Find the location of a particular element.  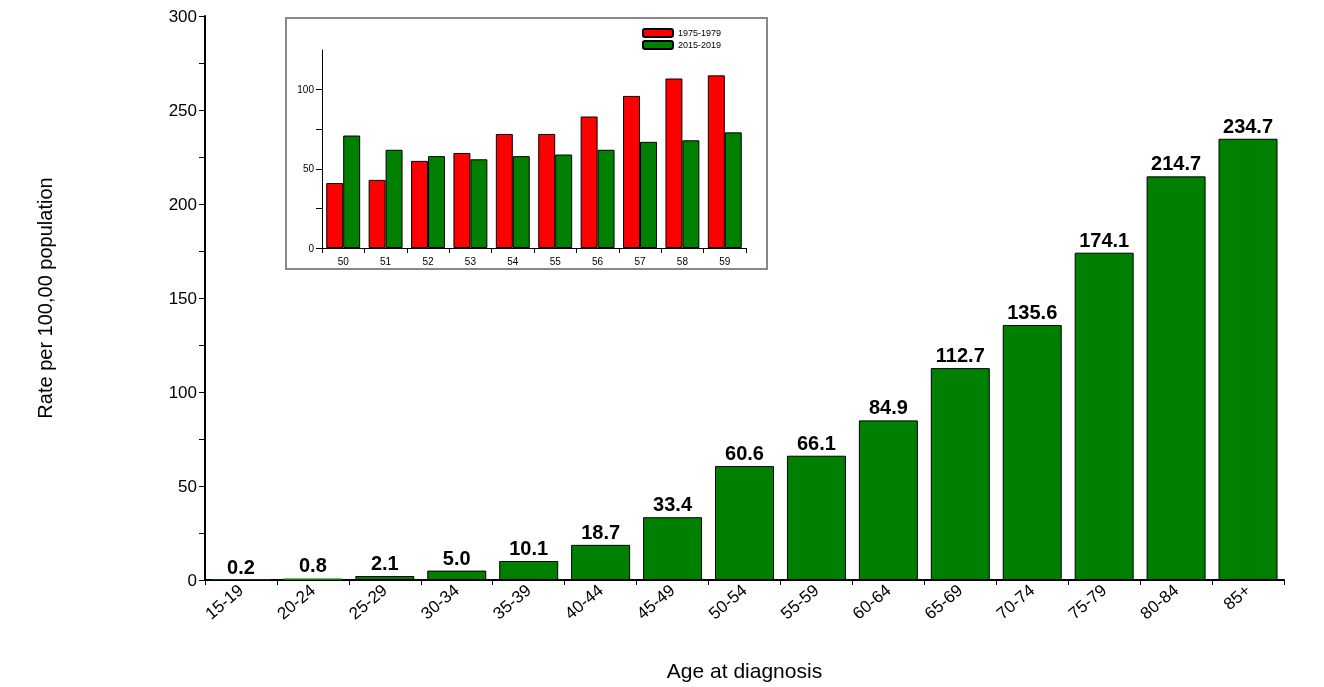

x-tick-label: 51 is located at coordinates (386, 261).